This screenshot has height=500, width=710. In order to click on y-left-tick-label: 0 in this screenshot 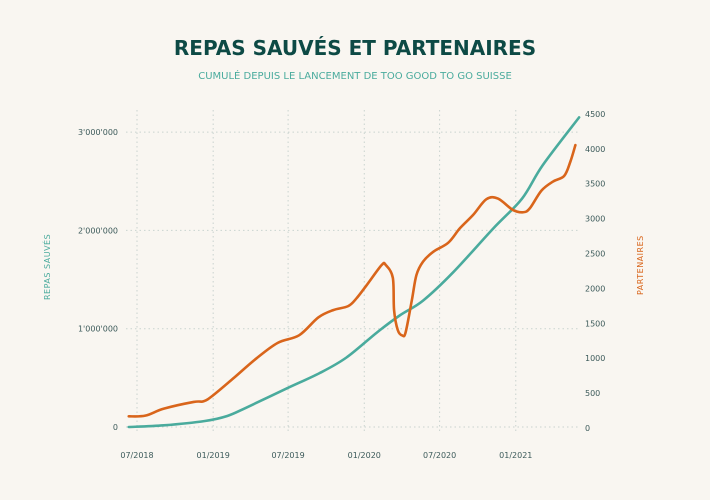, I will do `click(115, 427)`.